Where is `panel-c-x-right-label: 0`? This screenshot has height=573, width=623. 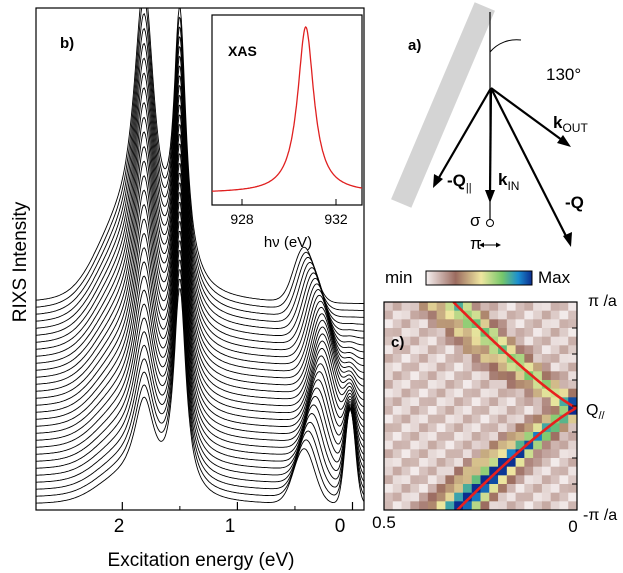
panel-c-x-right-label: 0 is located at coordinates (572, 526).